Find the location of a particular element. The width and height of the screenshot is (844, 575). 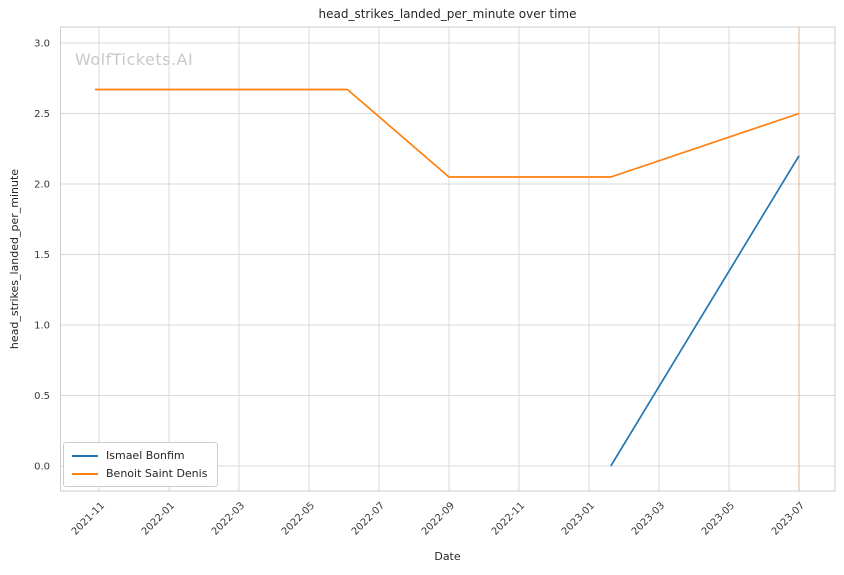

legend: Ismael Bonfim Benoit Saint Denis is located at coordinates (141, 464).